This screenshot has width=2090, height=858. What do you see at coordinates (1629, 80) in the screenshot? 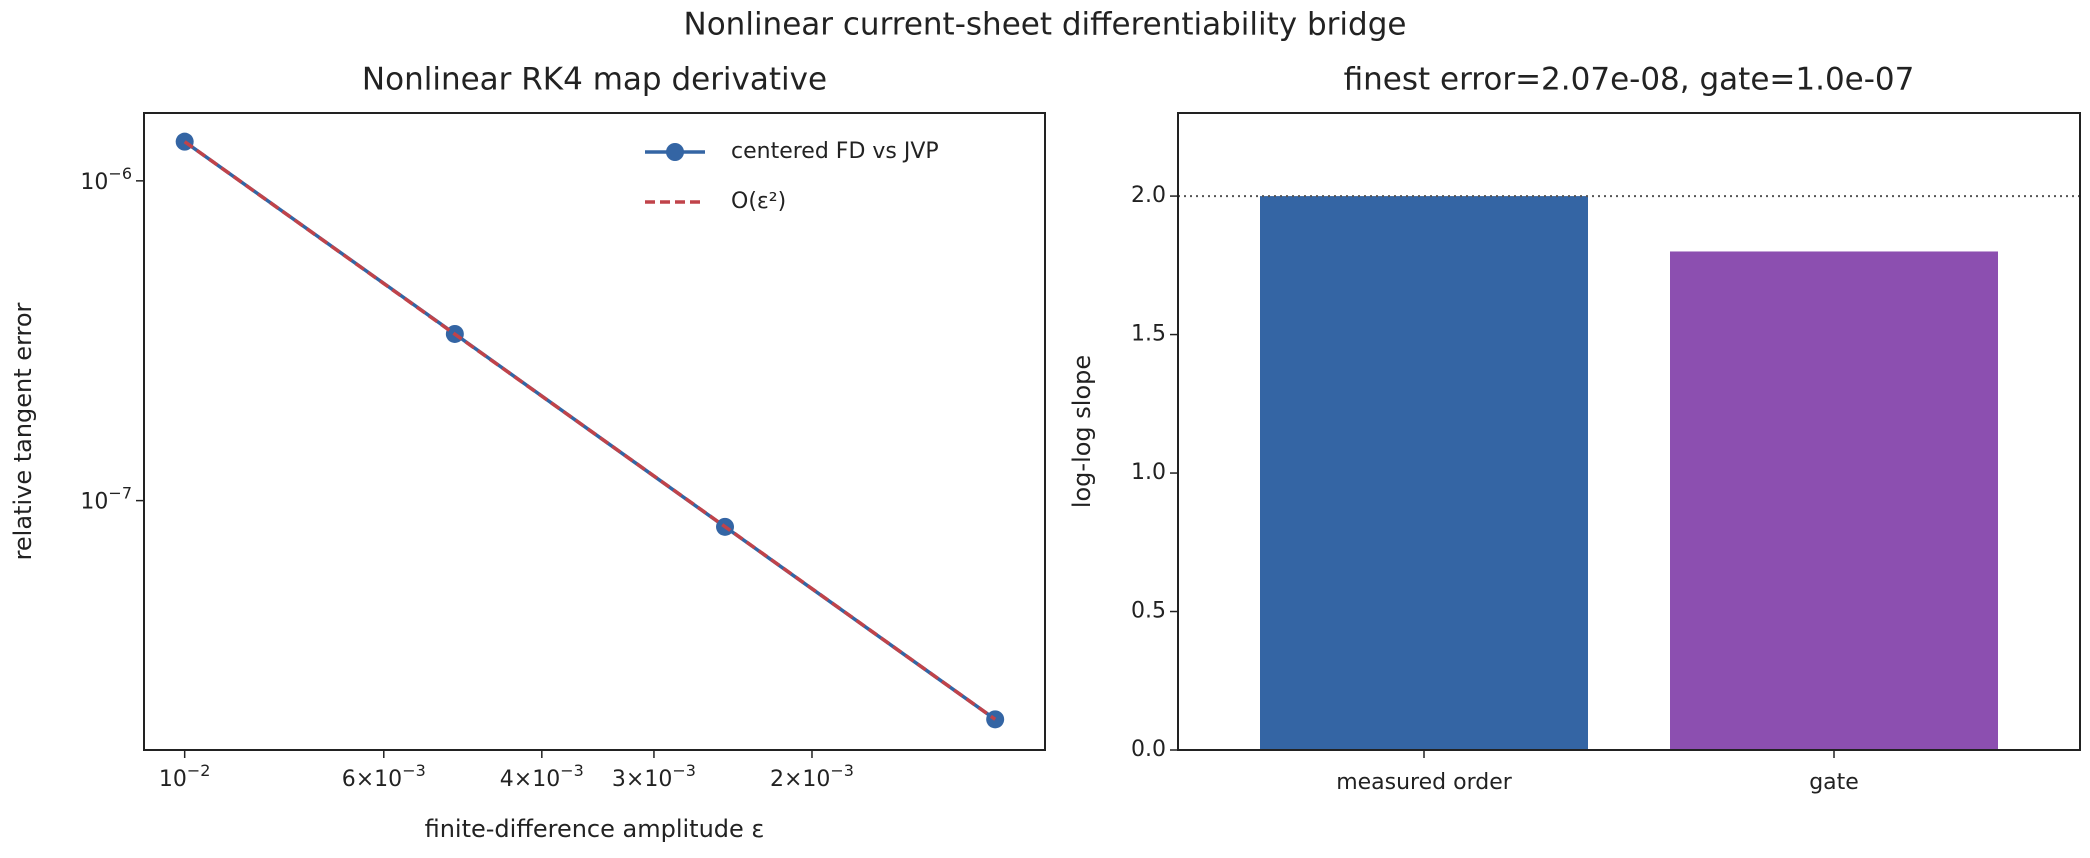
I see `chart-title: finest error=2.07e-08, gate=1.0e-07` at bounding box center [1629, 80].